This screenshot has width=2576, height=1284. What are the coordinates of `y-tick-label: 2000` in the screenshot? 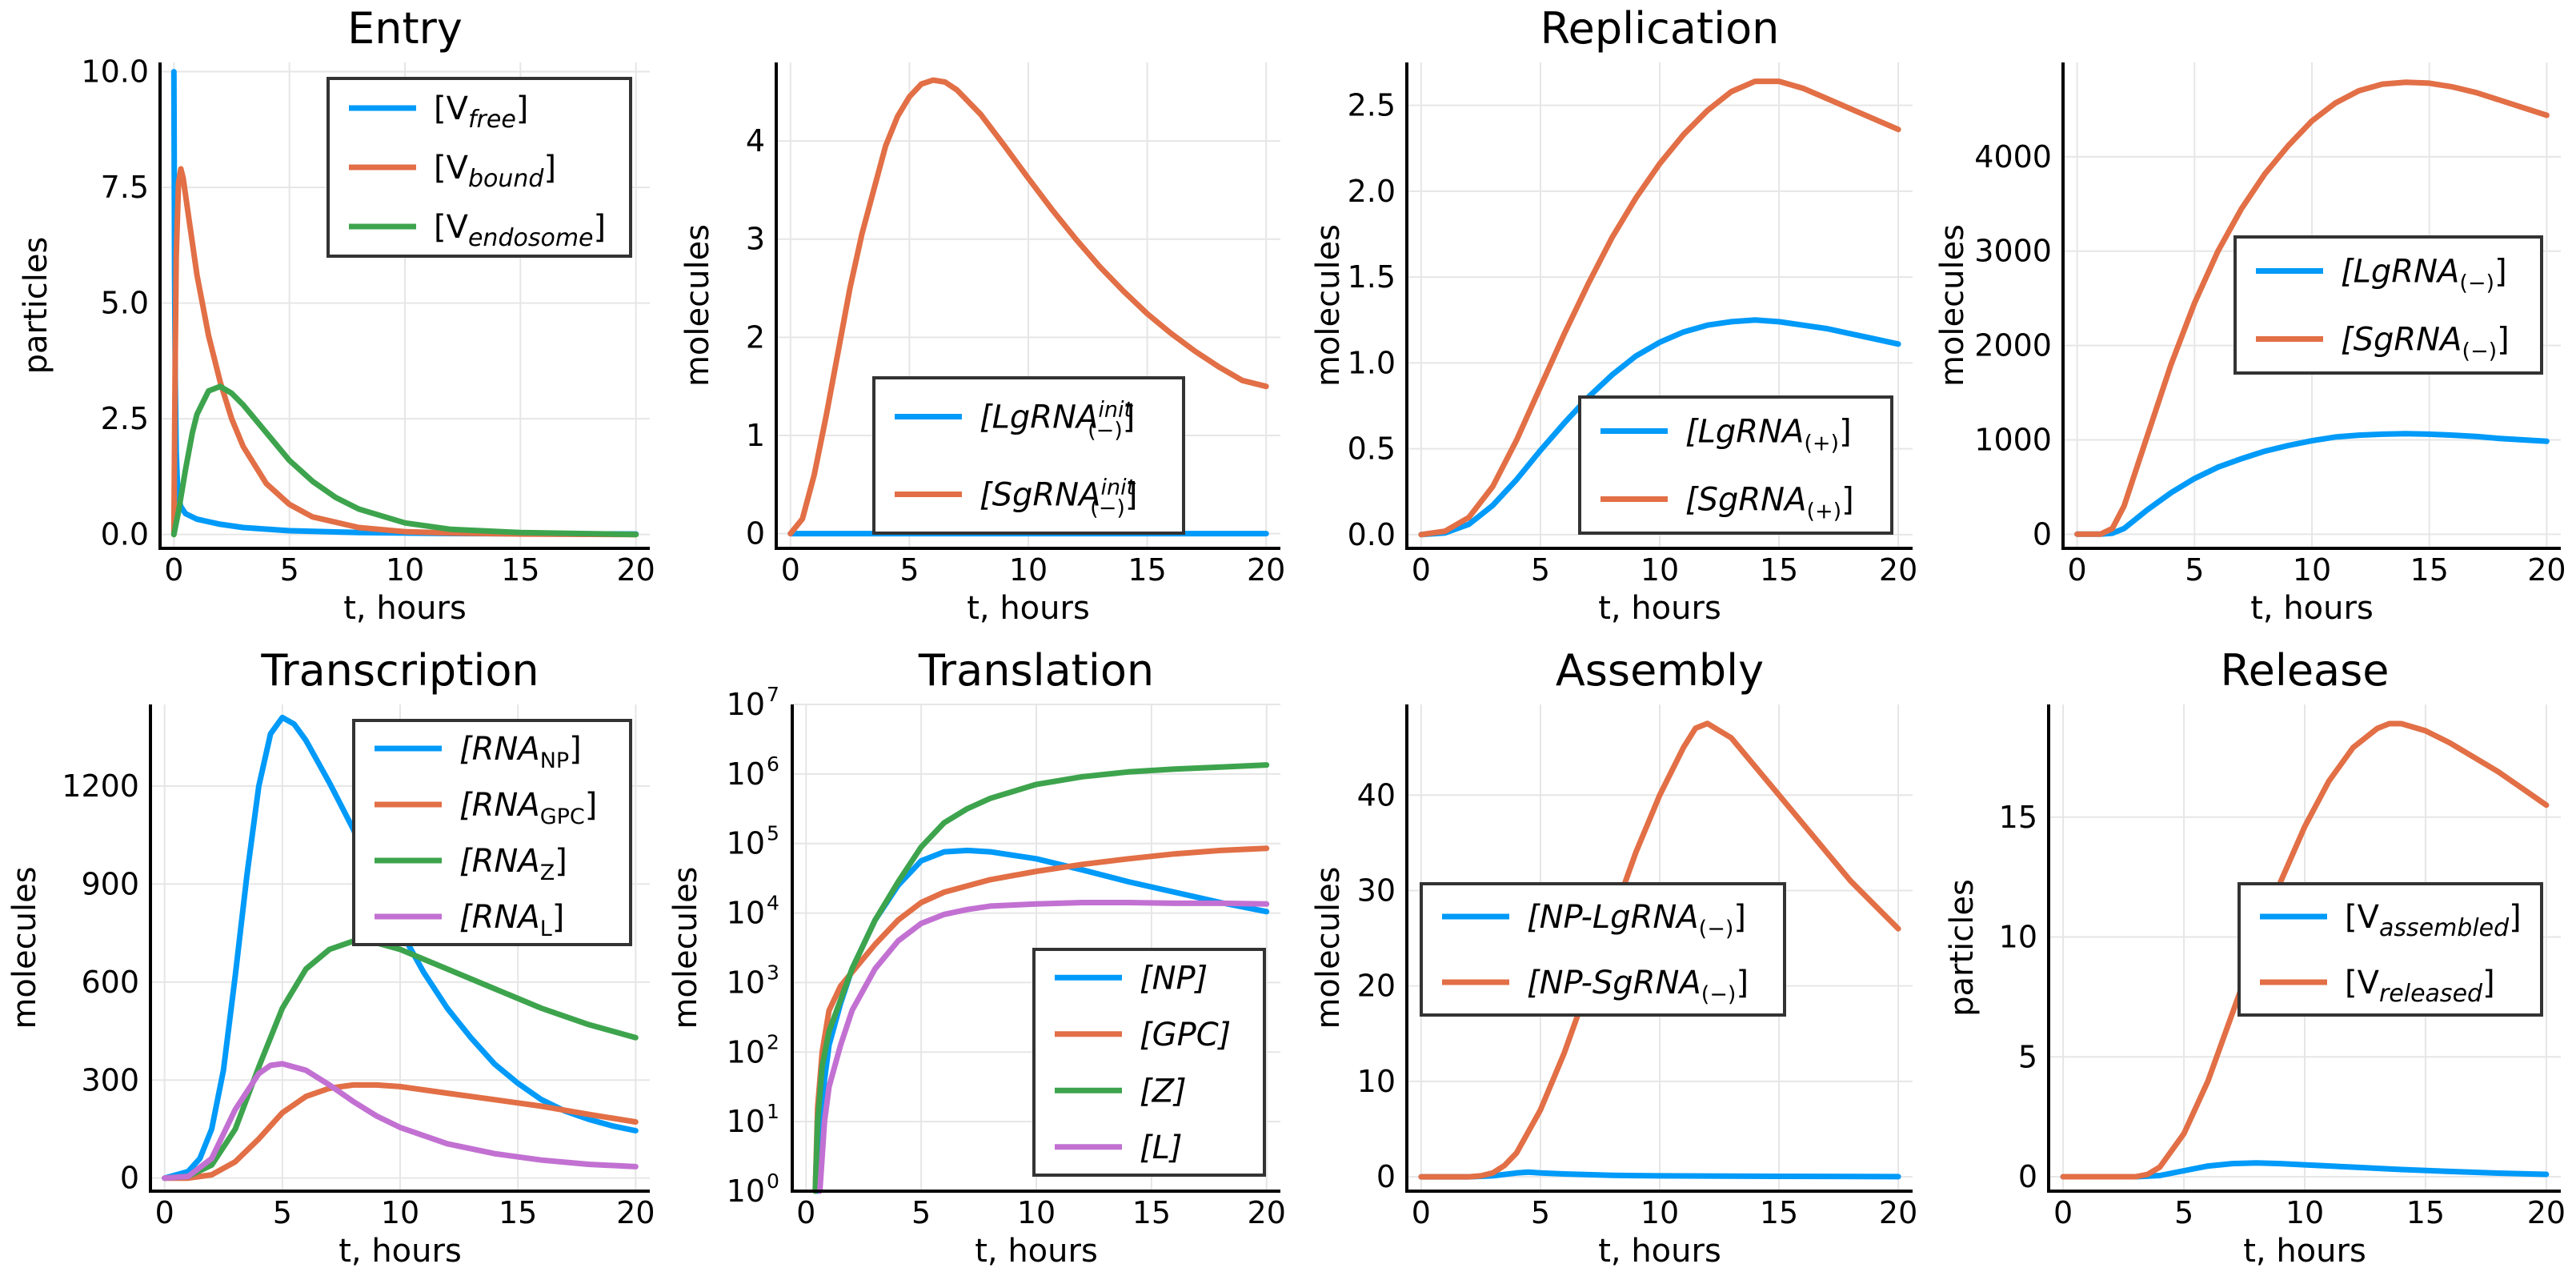 It's located at (2013, 345).